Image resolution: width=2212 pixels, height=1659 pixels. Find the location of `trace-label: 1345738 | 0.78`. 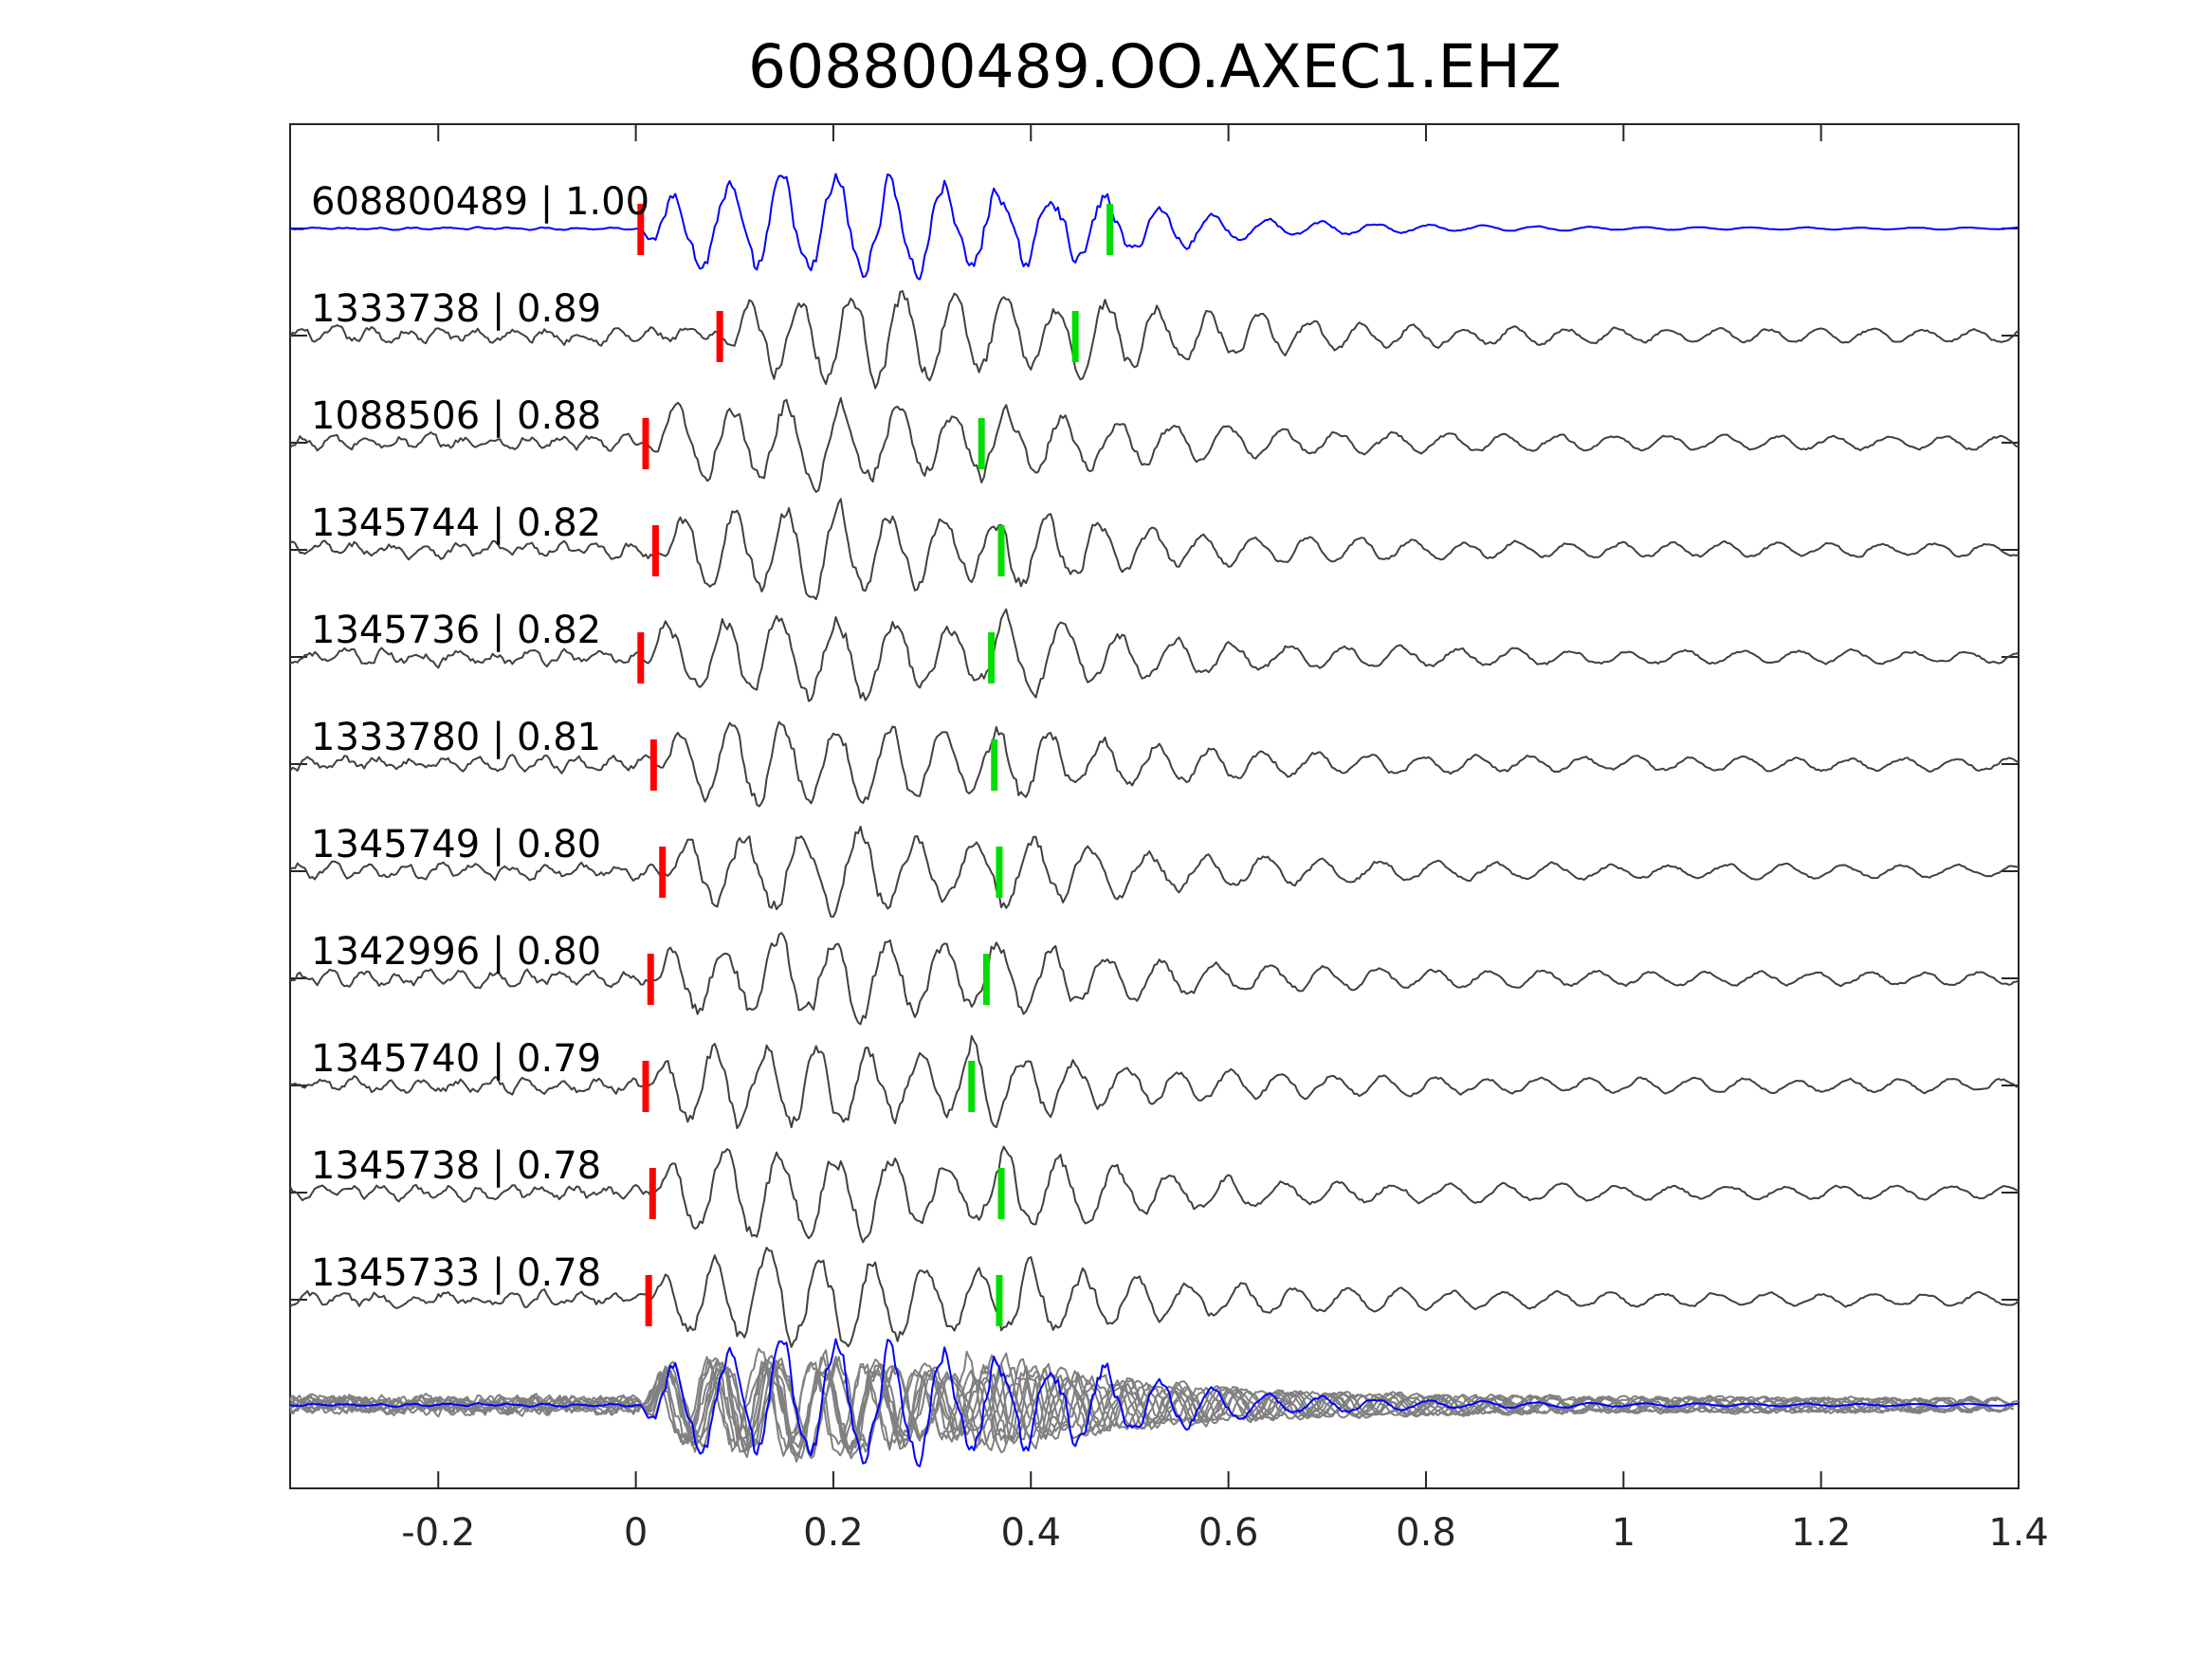

trace-label: 1345738 | 0.78 is located at coordinates (456, 1166).